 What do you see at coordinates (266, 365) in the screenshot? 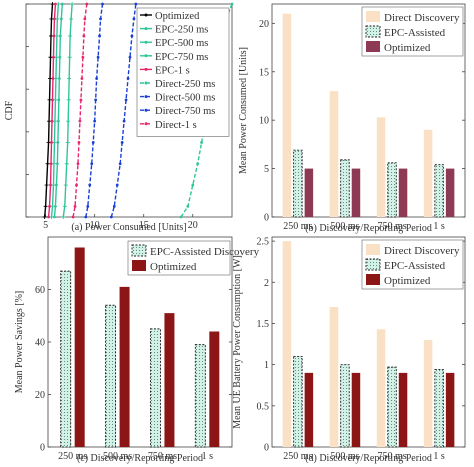
I see `y-tick-label-d-2: 1` at bounding box center [266, 365].